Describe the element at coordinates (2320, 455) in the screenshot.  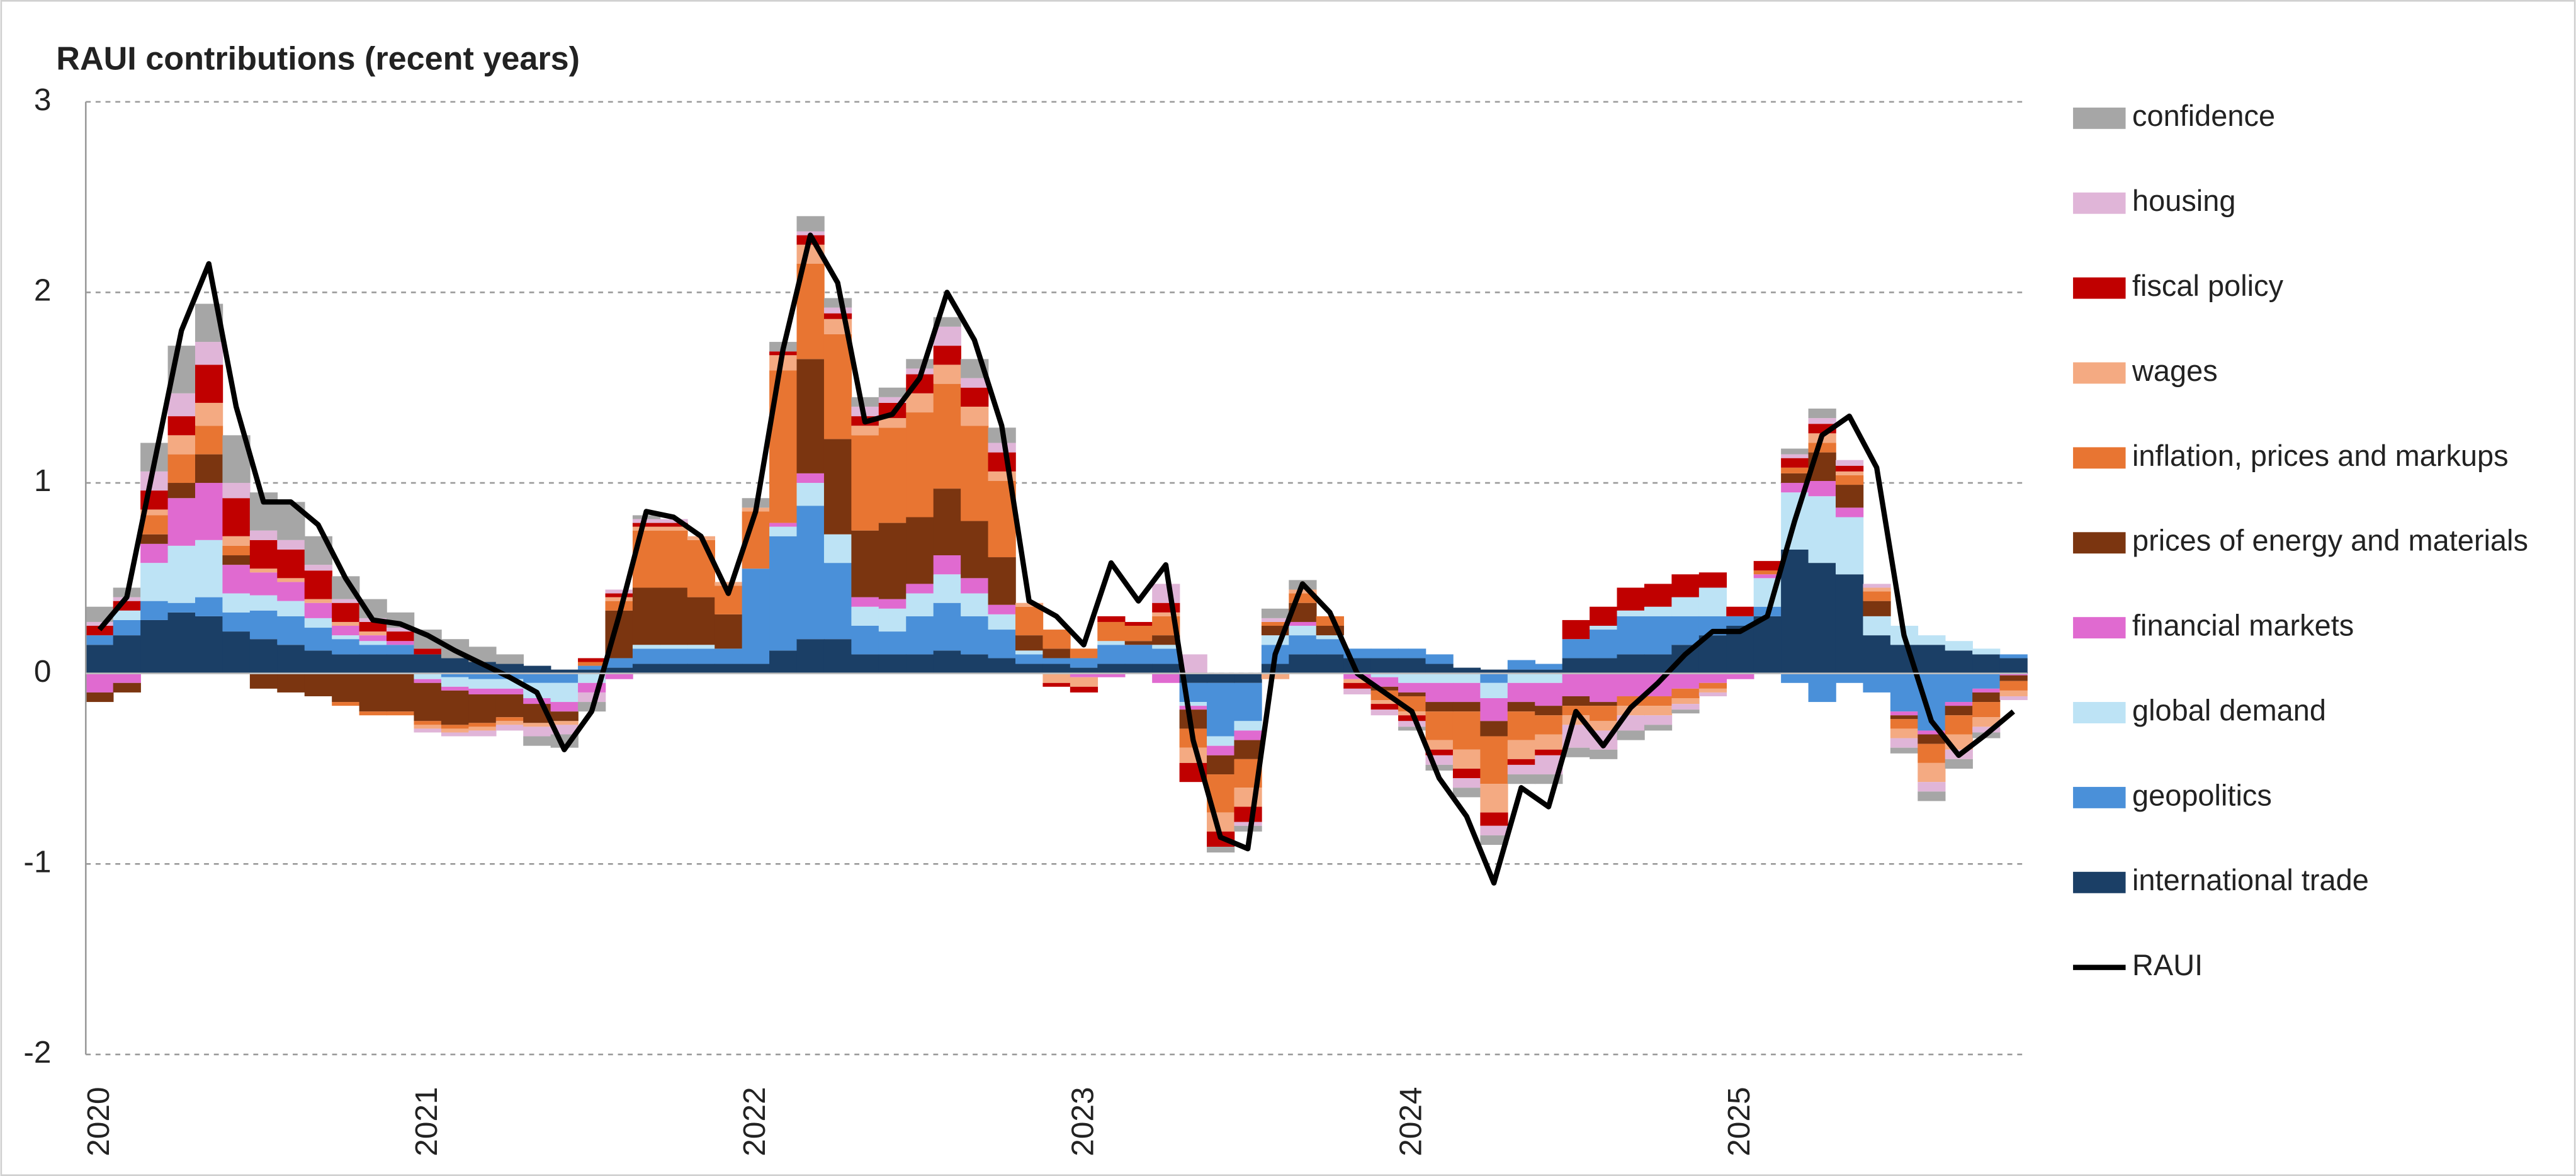
I see `legend-label: inflation, prices and markups` at that location.